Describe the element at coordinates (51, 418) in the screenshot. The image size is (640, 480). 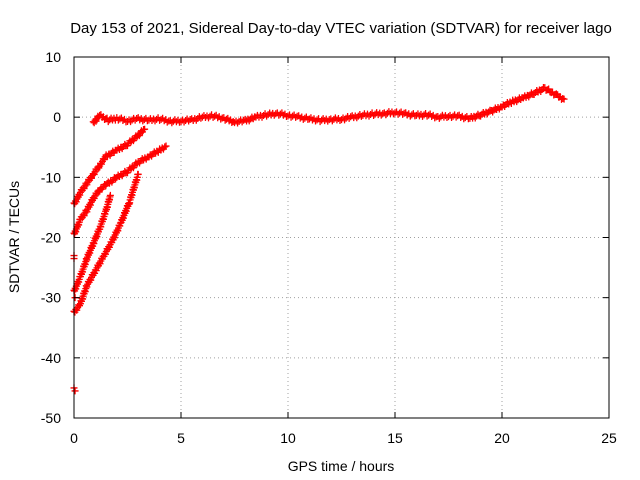
I see `y-tick-label: -50` at that location.